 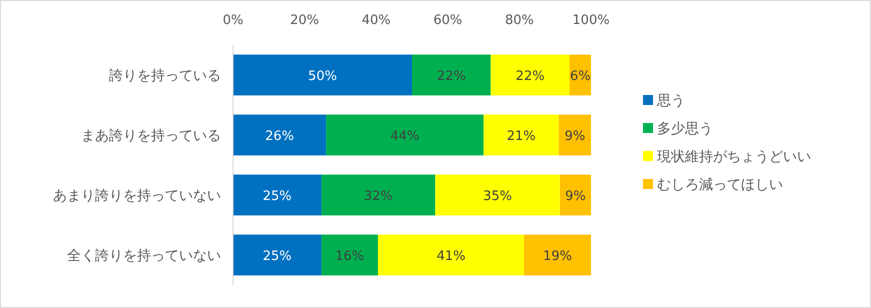 I want to click on data-label: 44%, so click(x=405, y=136).